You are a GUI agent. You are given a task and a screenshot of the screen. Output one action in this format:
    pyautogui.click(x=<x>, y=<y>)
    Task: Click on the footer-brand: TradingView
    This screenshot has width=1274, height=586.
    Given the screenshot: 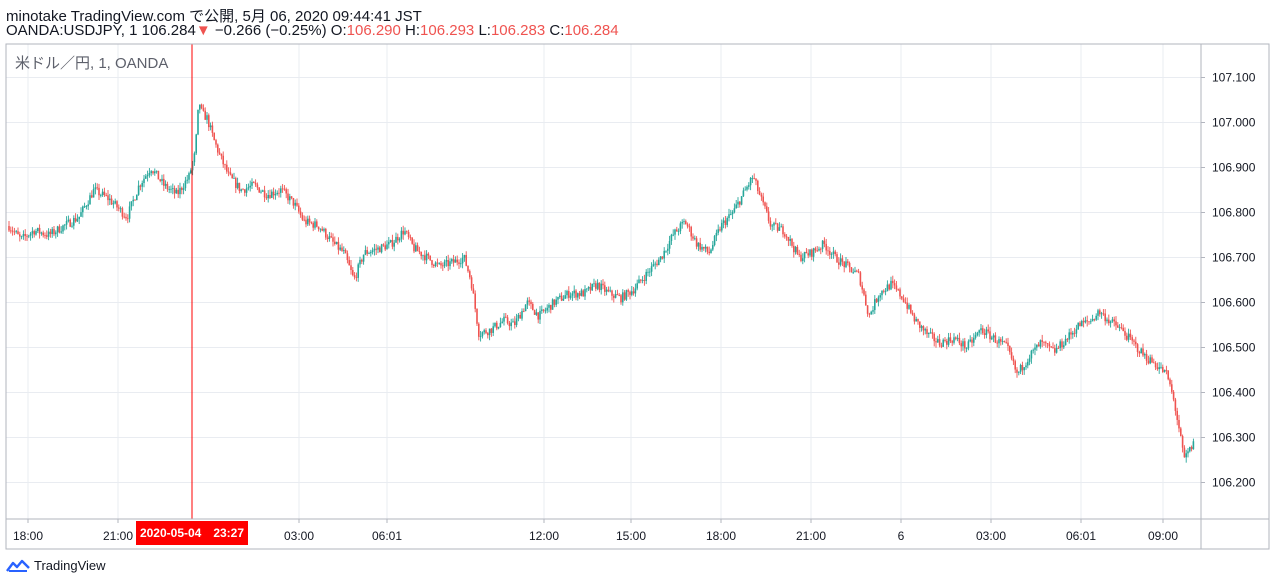 What is the action you would take?
    pyautogui.click(x=70, y=565)
    